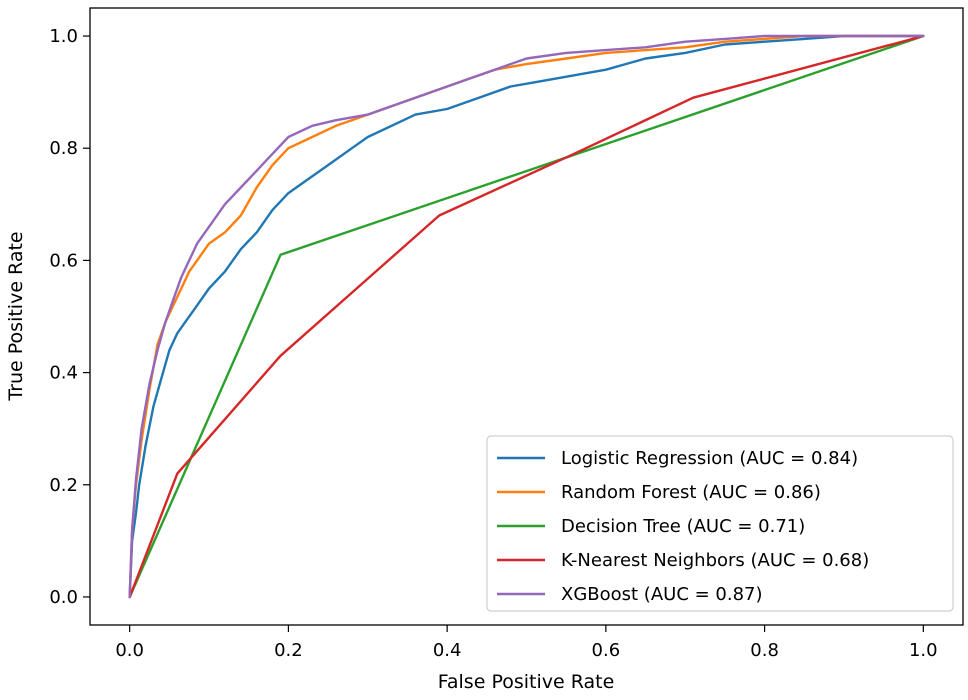  I want to click on y-tick-label: 1.0, so click(63, 36).